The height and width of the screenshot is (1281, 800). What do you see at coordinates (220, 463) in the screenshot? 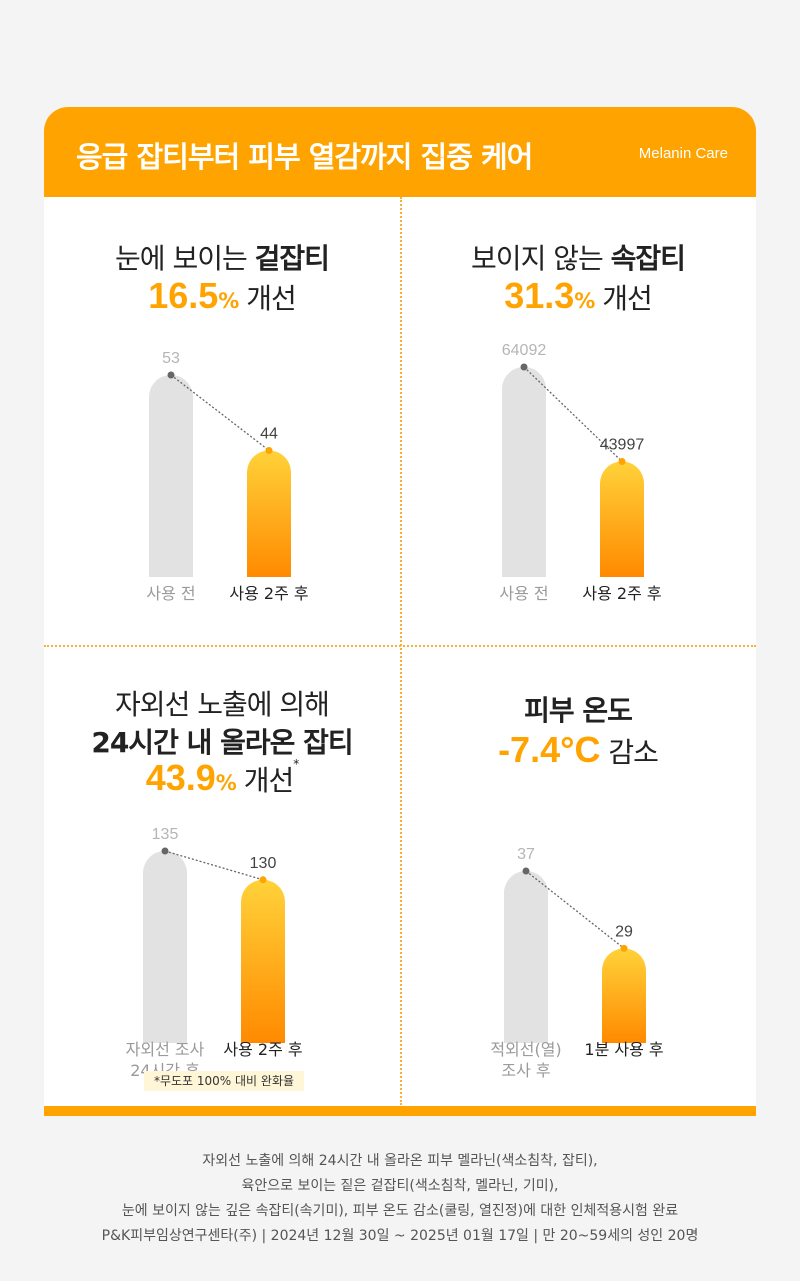
I see `chart-outer-spots: 53 44` at bounding box center [220, 463].